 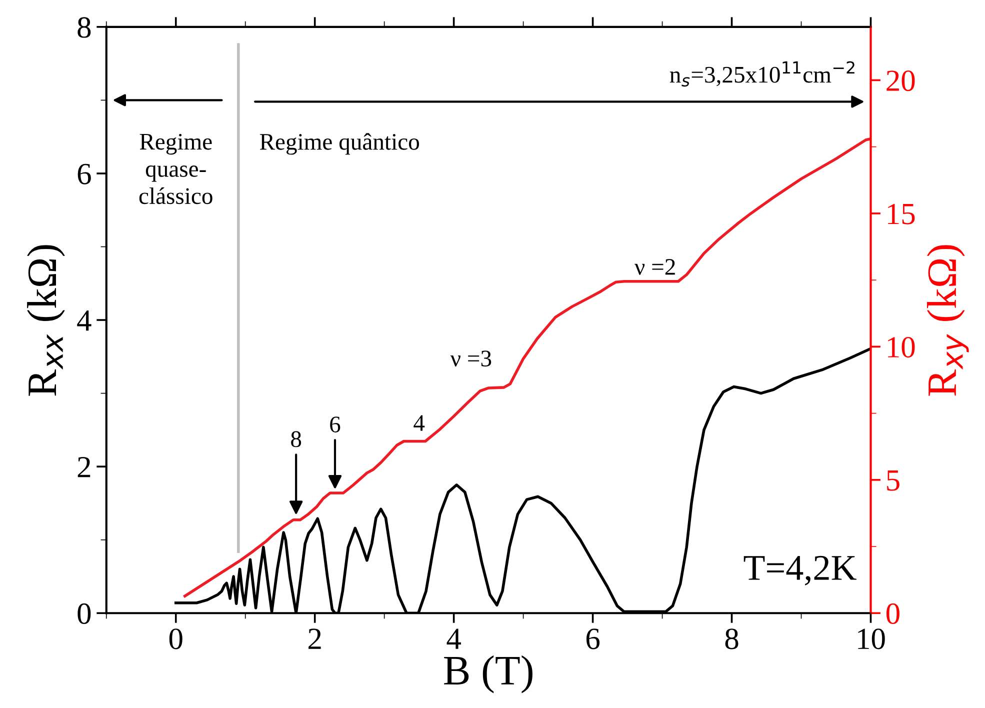 What do you see at coordinates (175, 169) in the screenshot?
I see `annotation: Regime quase- clássico` at bounding box center [175, 169].